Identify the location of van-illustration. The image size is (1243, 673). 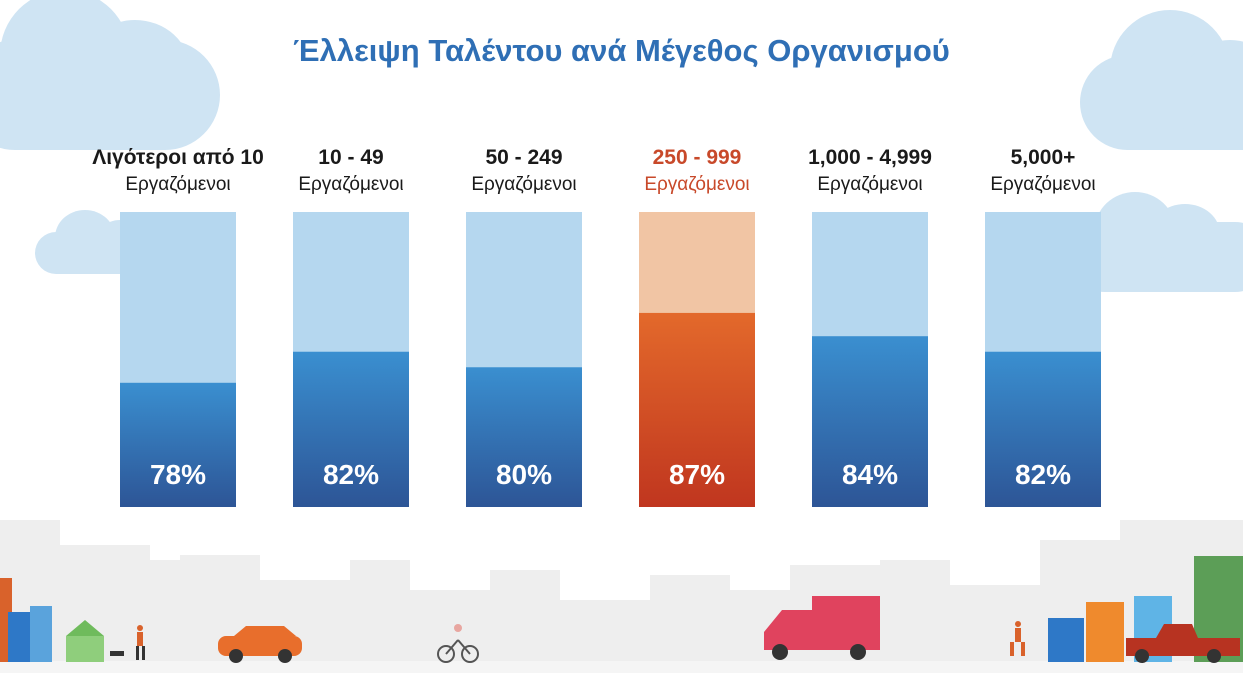
(822, 628).